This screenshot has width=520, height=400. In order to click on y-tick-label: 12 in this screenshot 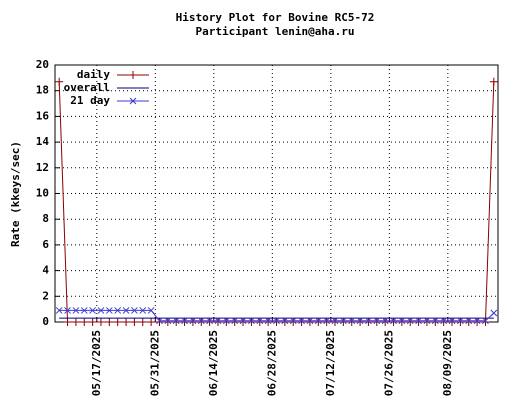, I will do `click(42, 167)`.